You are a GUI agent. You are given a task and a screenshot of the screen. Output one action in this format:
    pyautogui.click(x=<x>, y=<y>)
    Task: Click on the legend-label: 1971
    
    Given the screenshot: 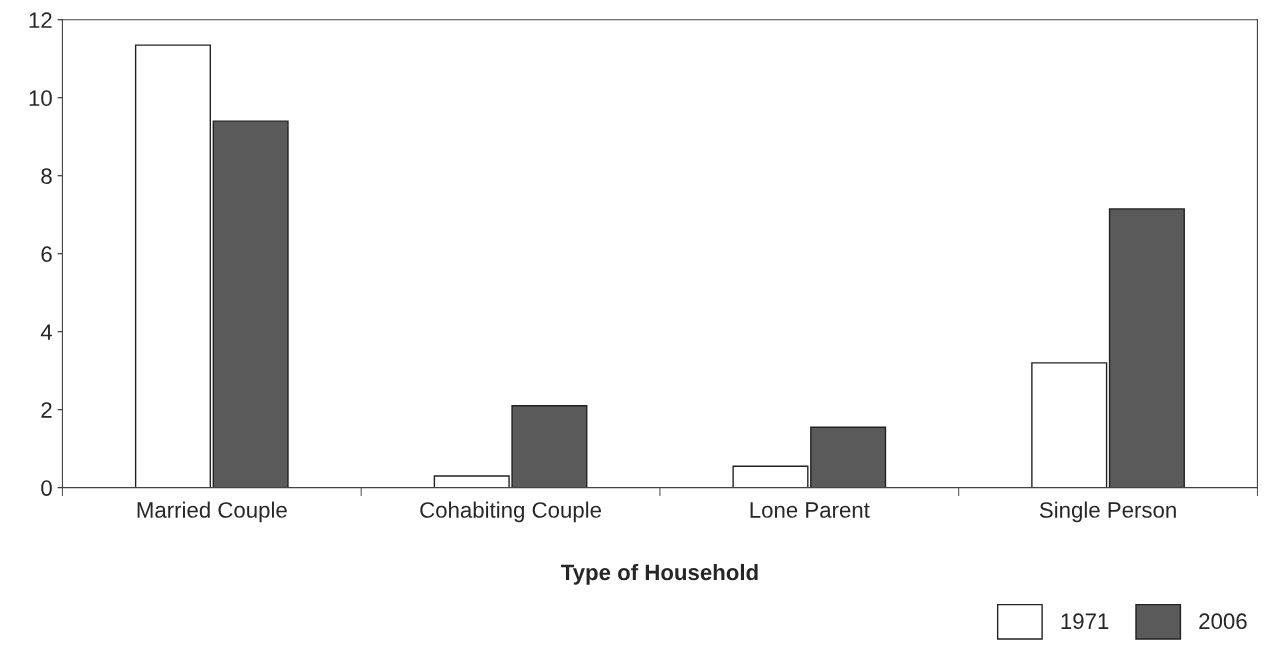 What is the action you would take?
    pyautogui.click(x=1085, y=621)
    